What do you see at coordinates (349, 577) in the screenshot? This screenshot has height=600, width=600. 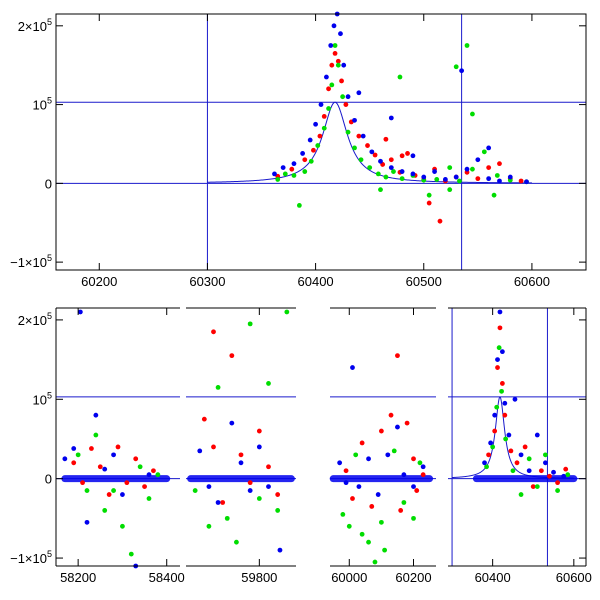 I see `bottom-xtick-label: 60000` at bounding box center [349, 577].